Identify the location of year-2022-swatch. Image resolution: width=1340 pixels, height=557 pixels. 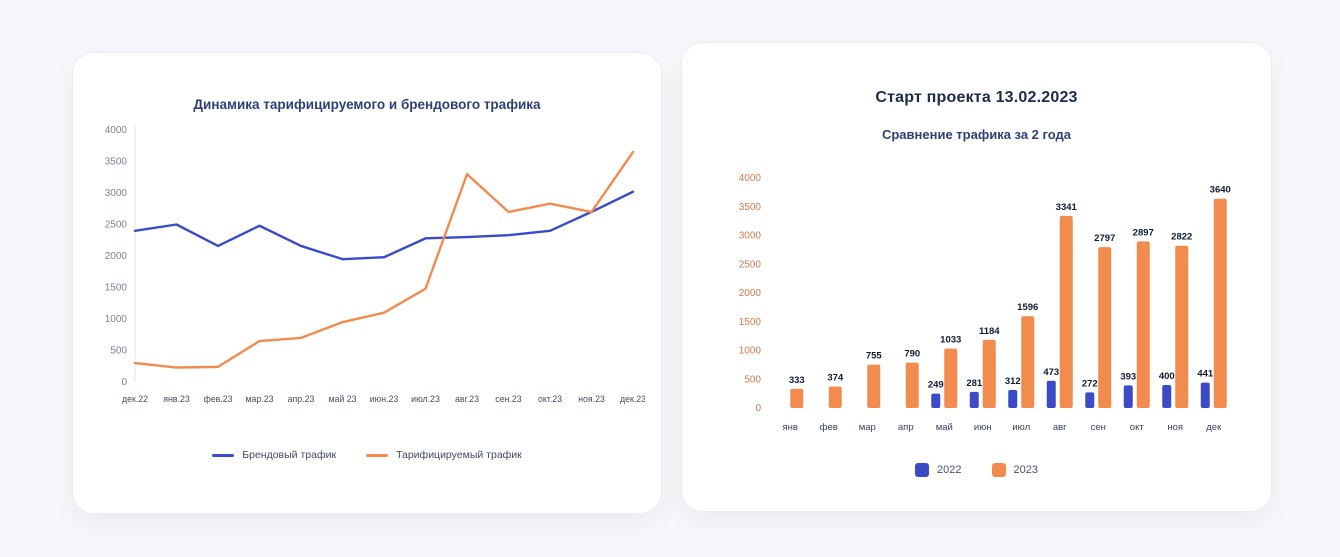
(922, 470).